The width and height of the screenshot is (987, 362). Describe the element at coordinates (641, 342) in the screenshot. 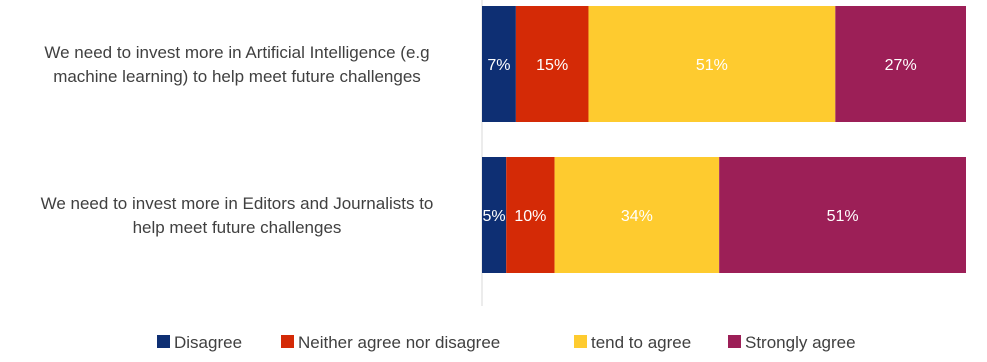

I see `legend-label: tend to agree` at that location.